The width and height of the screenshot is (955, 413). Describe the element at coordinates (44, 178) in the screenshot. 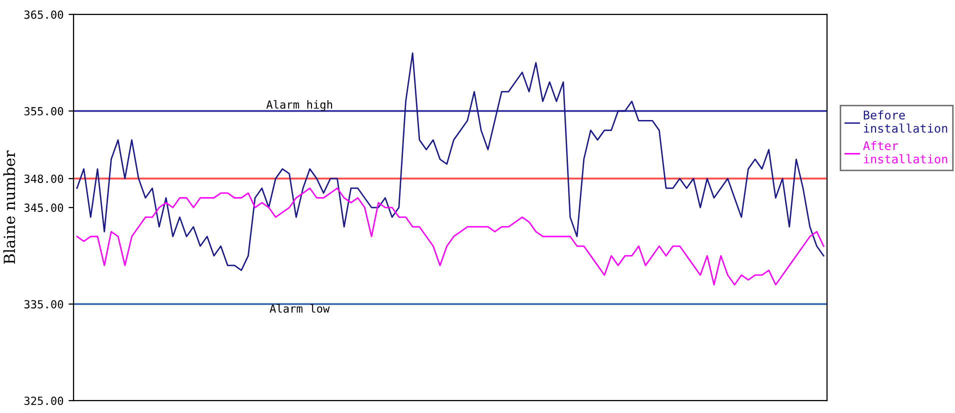

I see `y-tick-label: 348.00` at that location.